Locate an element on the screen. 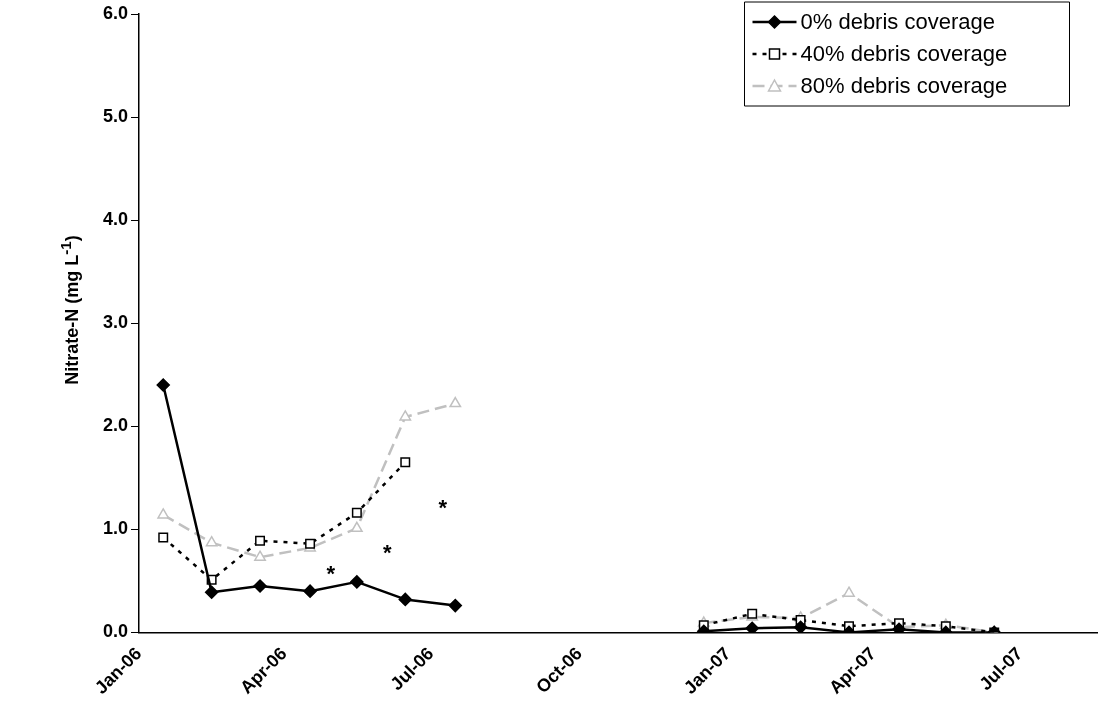 The width and height of the screenshot is (1105, 702). y-tick-label: 6.0 is located at coordinates (115, 12).